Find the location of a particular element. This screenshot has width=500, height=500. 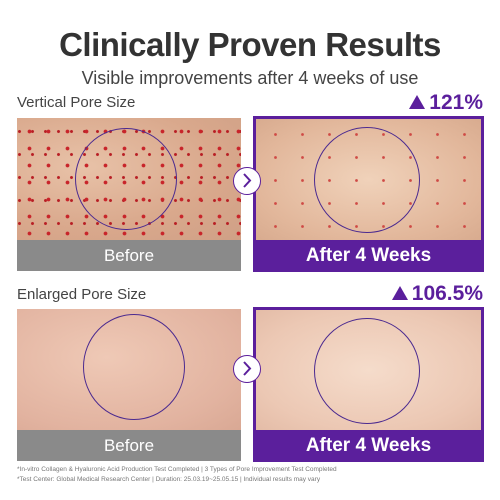

stat-value: 106.5% is located at coordinates (447, 293).